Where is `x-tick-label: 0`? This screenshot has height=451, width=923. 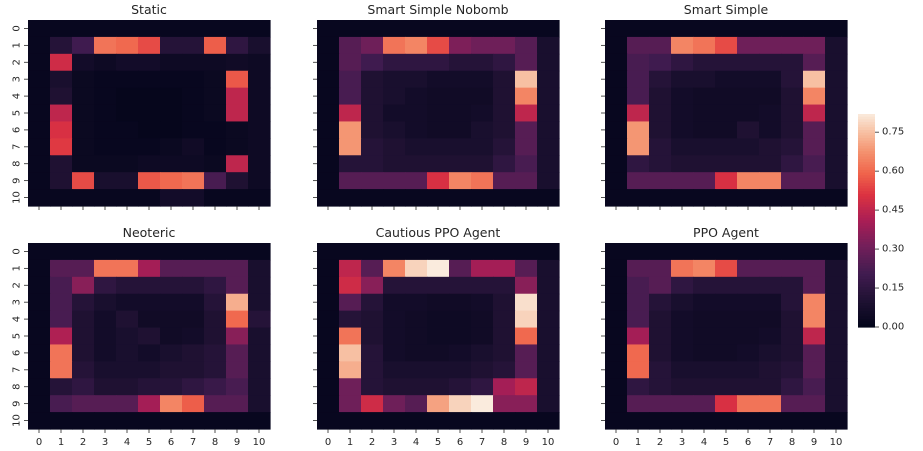 x-tick-label: 0 is located at coordinates (39, 442).